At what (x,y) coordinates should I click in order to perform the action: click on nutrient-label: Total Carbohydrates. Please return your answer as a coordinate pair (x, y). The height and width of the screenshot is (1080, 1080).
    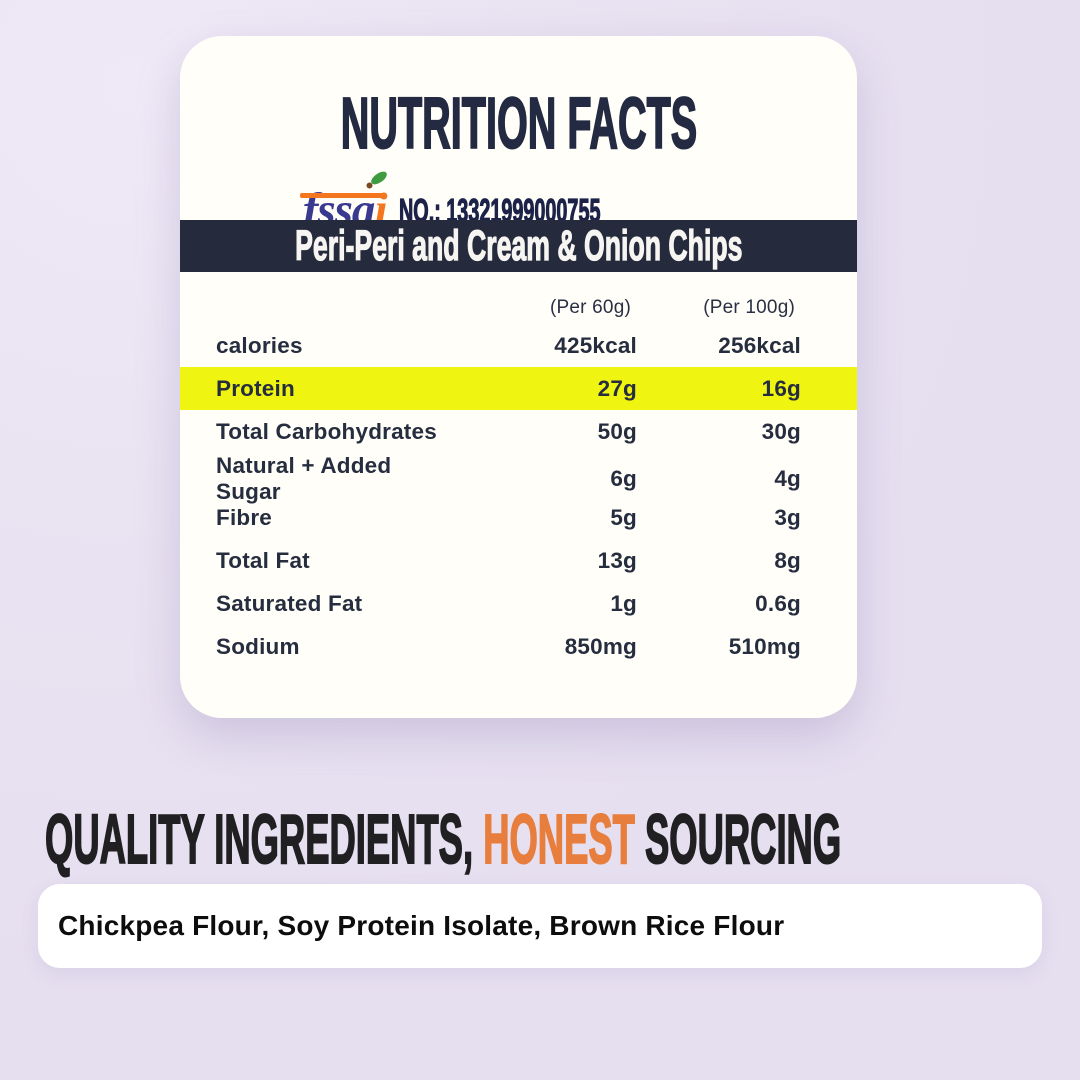
    Looking at the image, I should click on (326, 431).